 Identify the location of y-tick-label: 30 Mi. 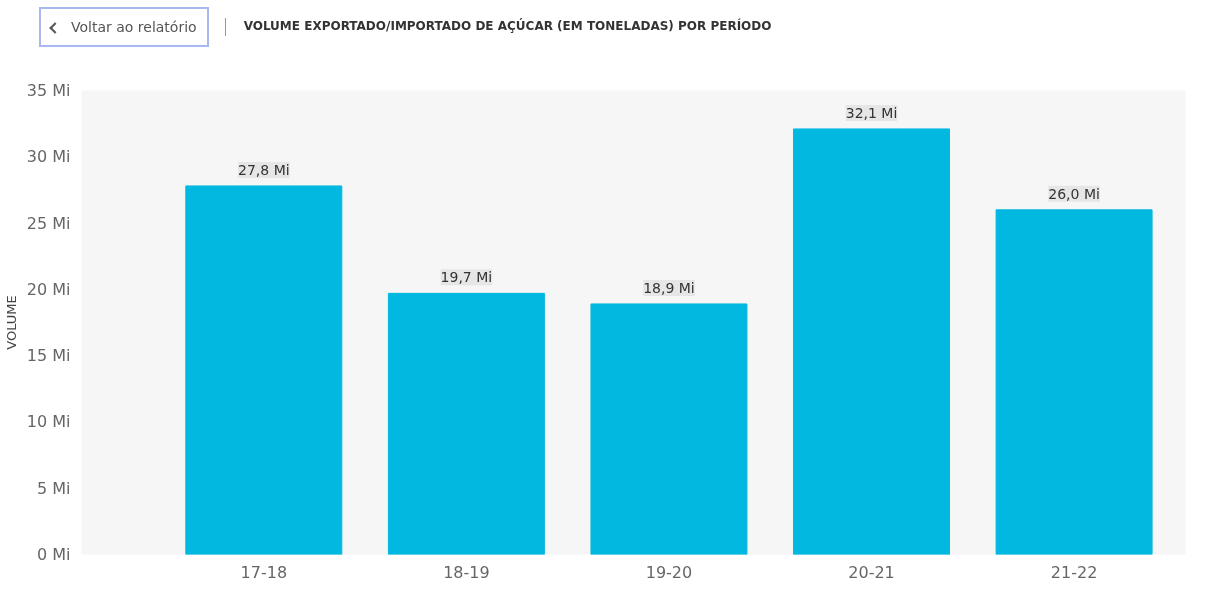
(48, 157).